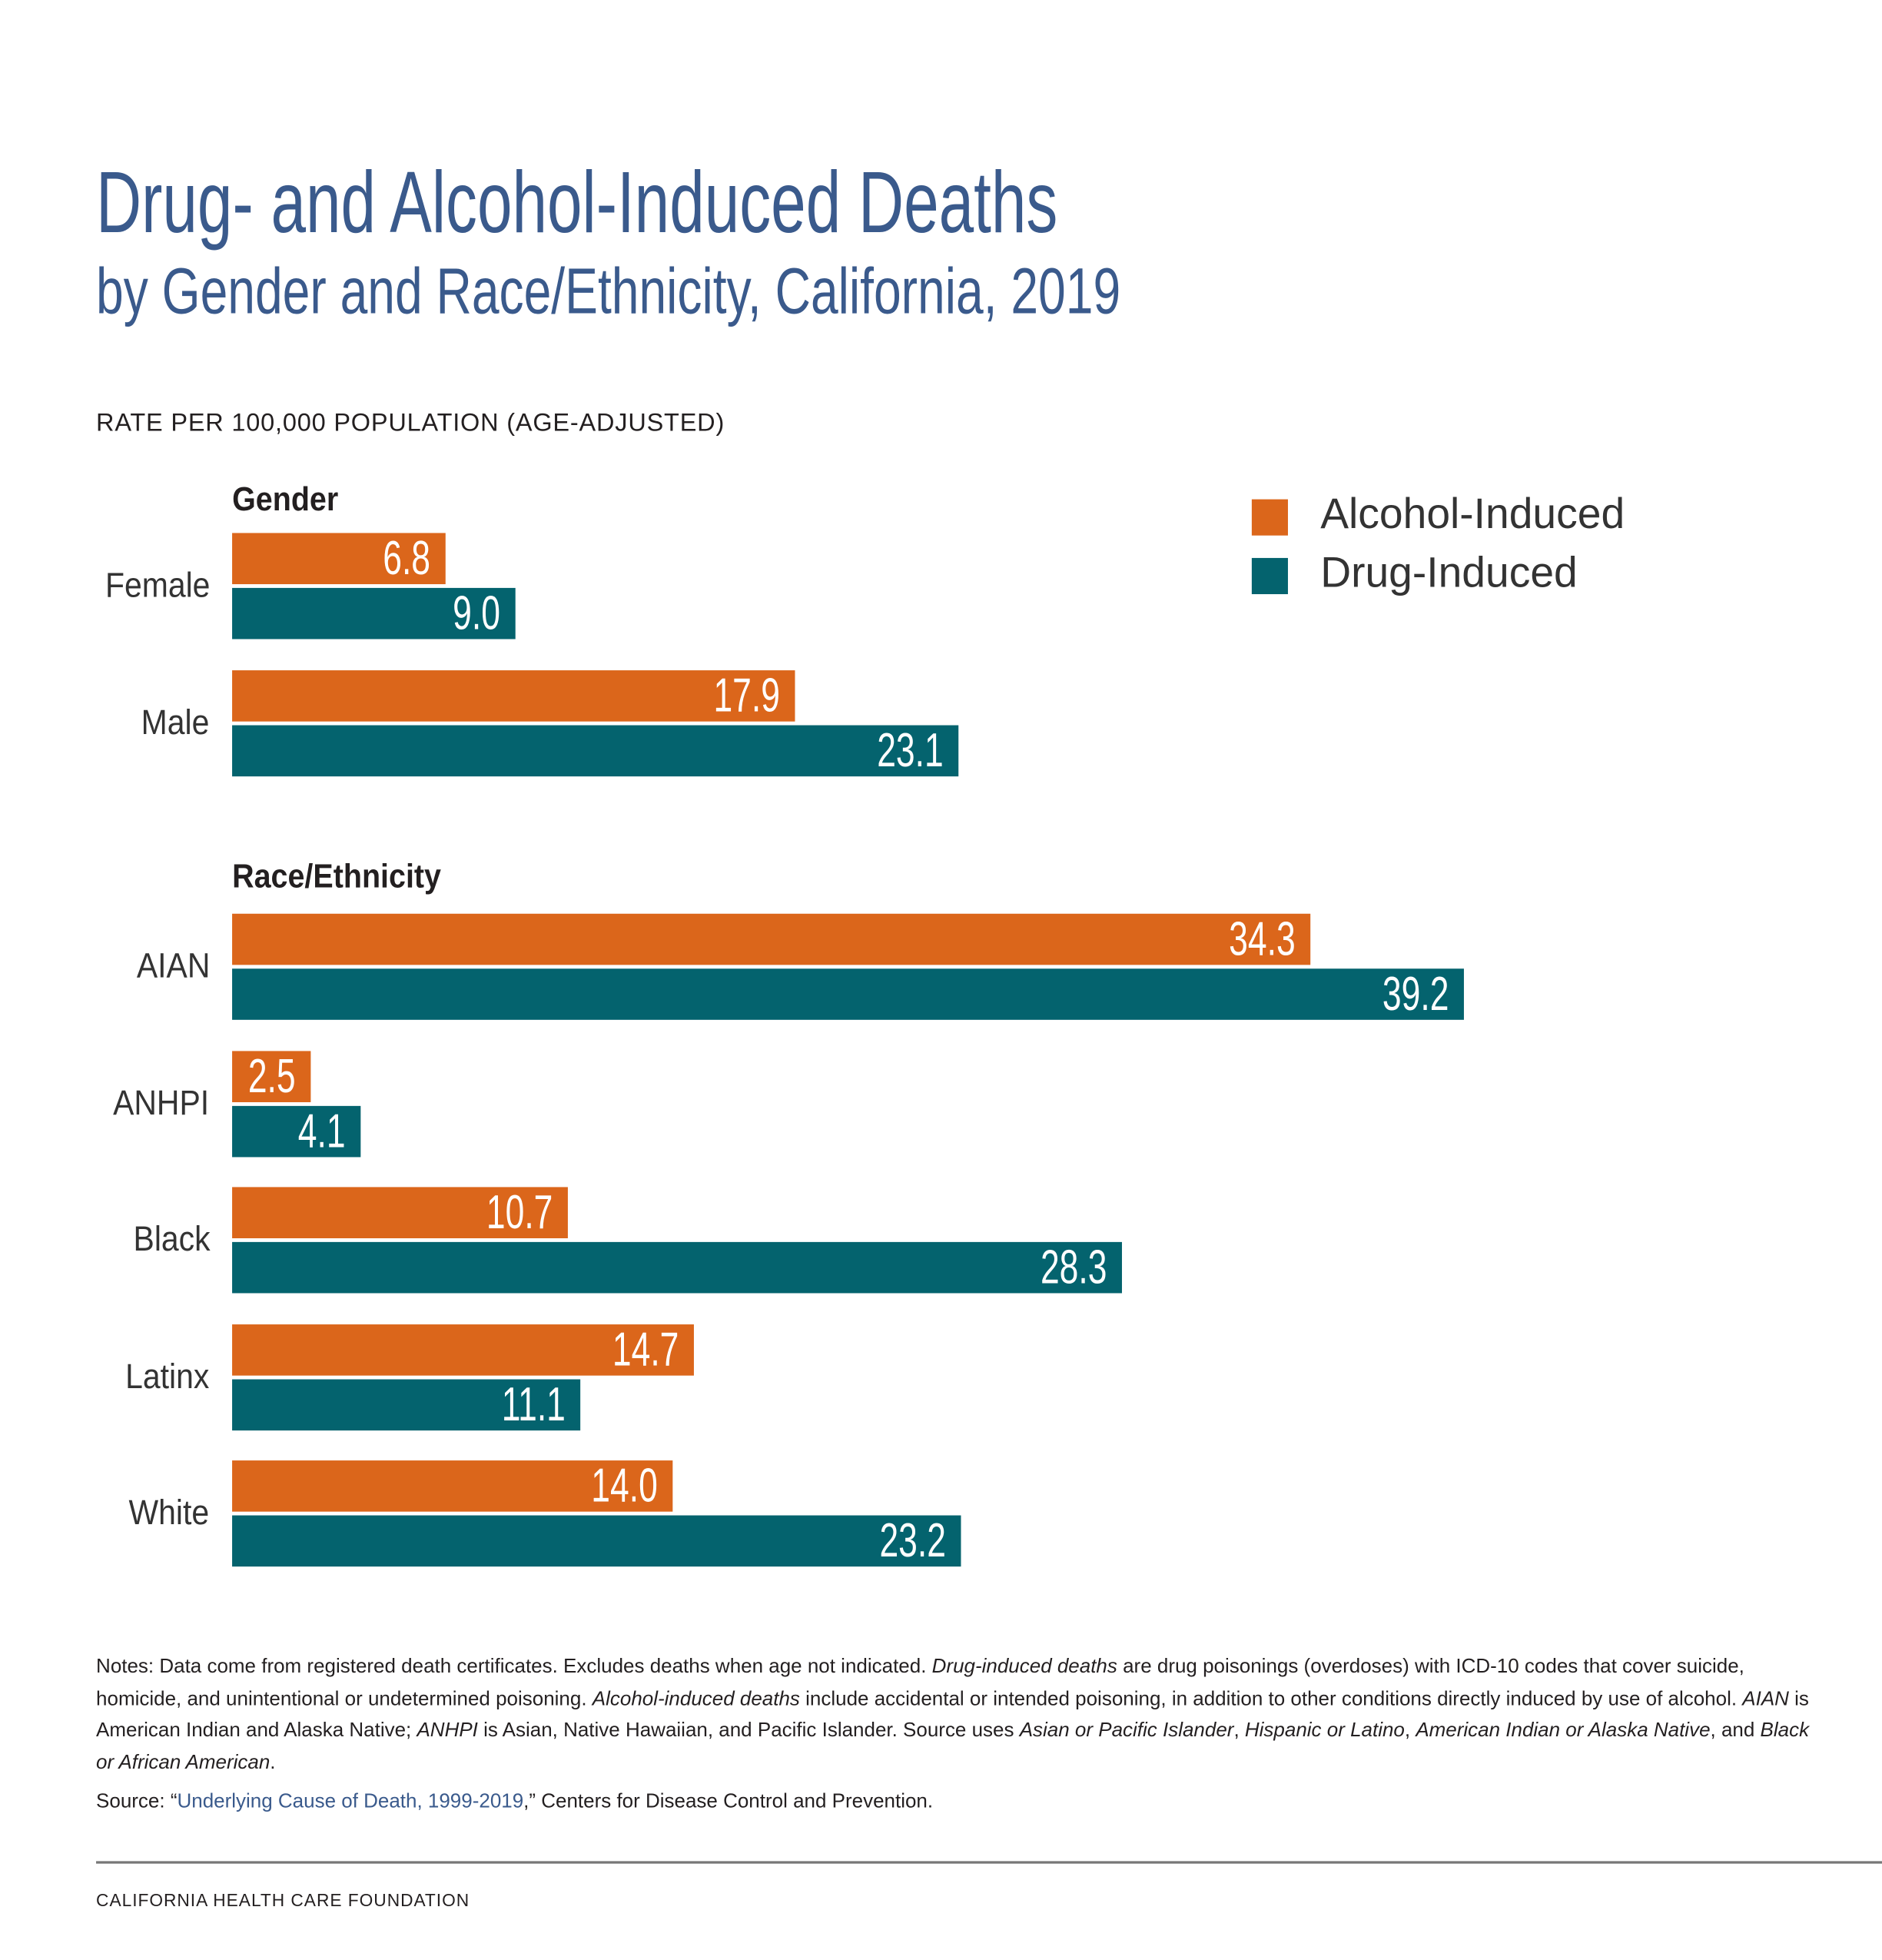  What do you see at coordinates (1269, 576) in the screenshot?
I see `legend-swatch-drug` at bounding box center [1269, 576].